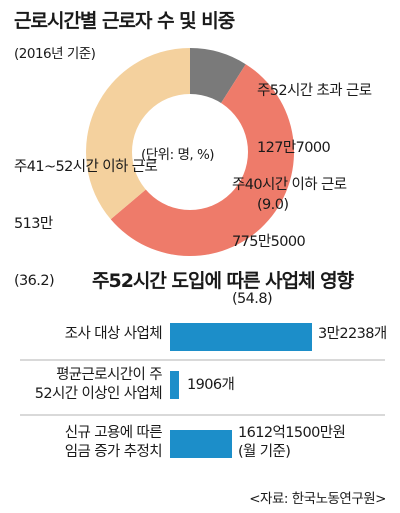 Image resolution: width=400 pixels, height=513 pixels. Describe the element at coordinates (314, 148) in the screenshot. I see `slice-label-over52: 주52시간 초과 근로 127만7000 (9.0)` at that location.